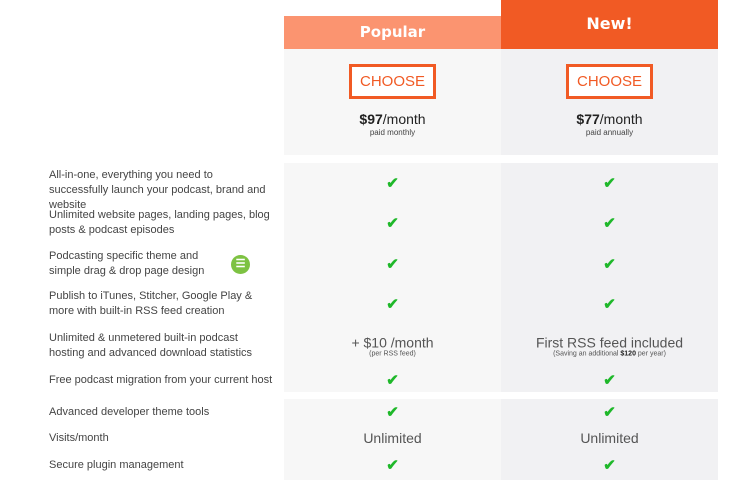 Image resolution: width=750 pixels, height=480 pixels. What do you see at coordinates (392, 32) in the screenshot?
I see `plan-badge-popular: Popular` at bounding box center [392, 32].